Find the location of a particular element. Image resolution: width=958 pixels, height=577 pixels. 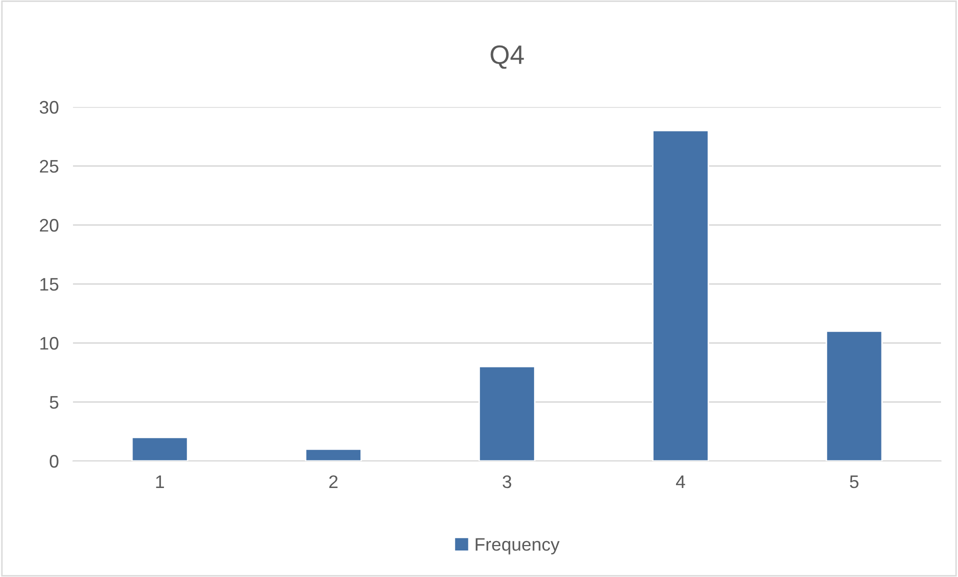

y-tick-label: 25 is located at coordinates (49, 166).